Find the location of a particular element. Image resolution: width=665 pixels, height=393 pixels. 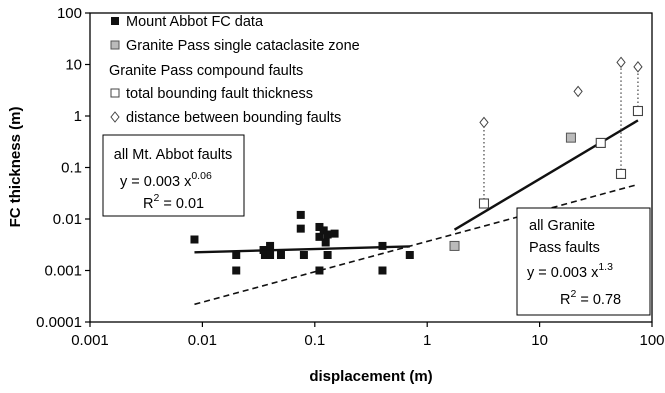

granite-pass-equation-base: y = 0.003 x is located at coordinates (563, 273).